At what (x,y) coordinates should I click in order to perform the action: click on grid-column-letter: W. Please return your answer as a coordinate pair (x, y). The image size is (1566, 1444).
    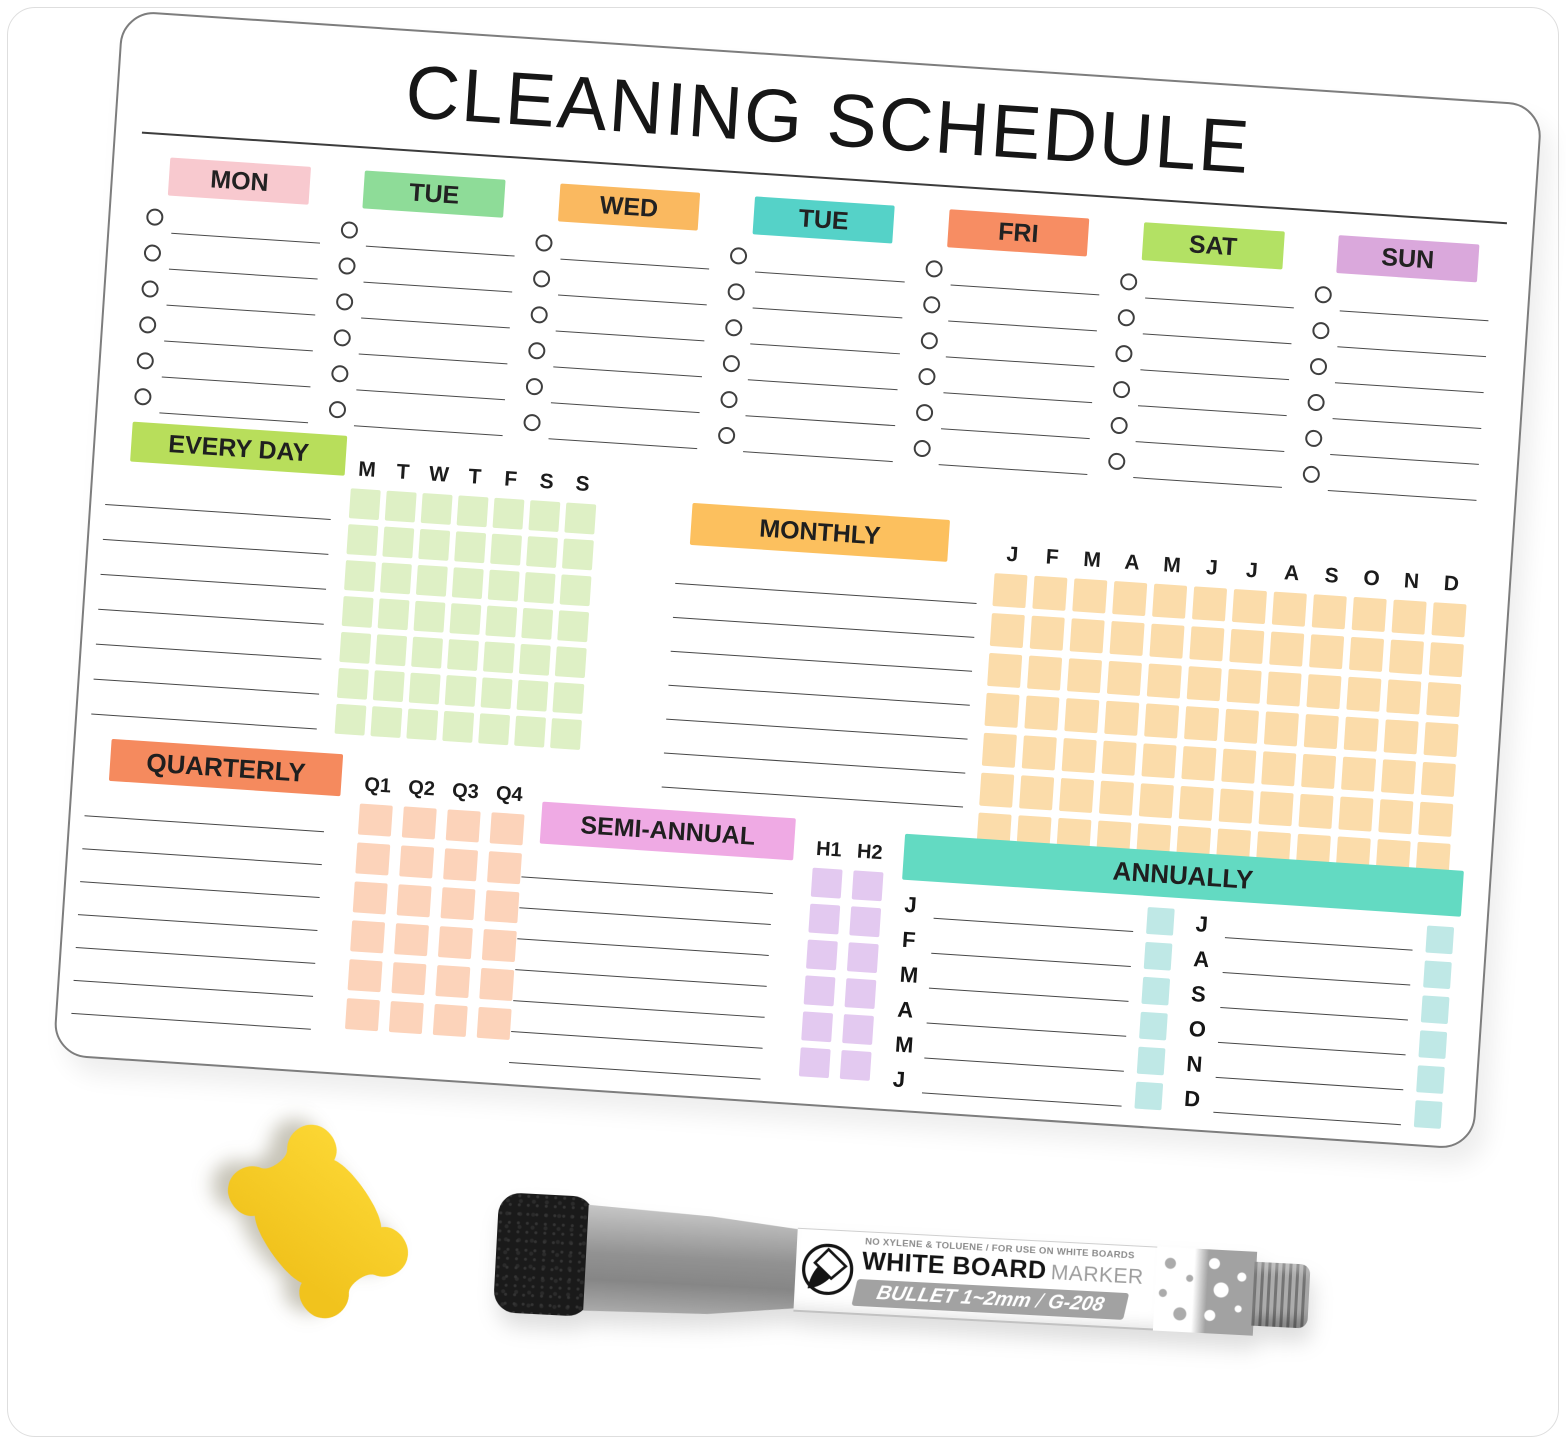
    Looking at the image, I should click on (439, 474).